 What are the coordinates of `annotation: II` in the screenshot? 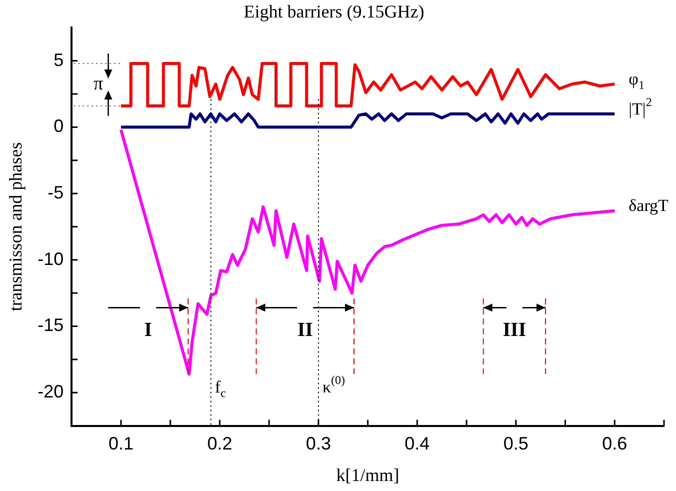 It's located at (305, 329).